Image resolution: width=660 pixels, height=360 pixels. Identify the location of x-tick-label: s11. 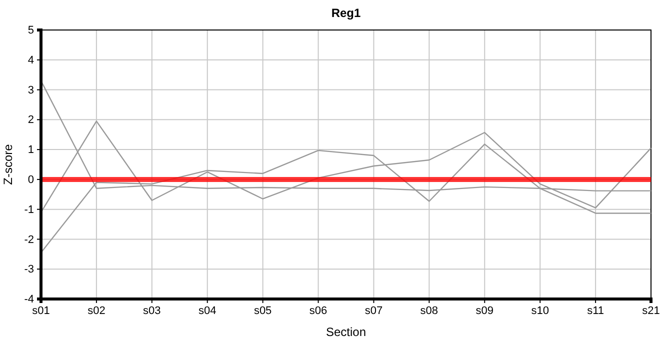
(595, 310).